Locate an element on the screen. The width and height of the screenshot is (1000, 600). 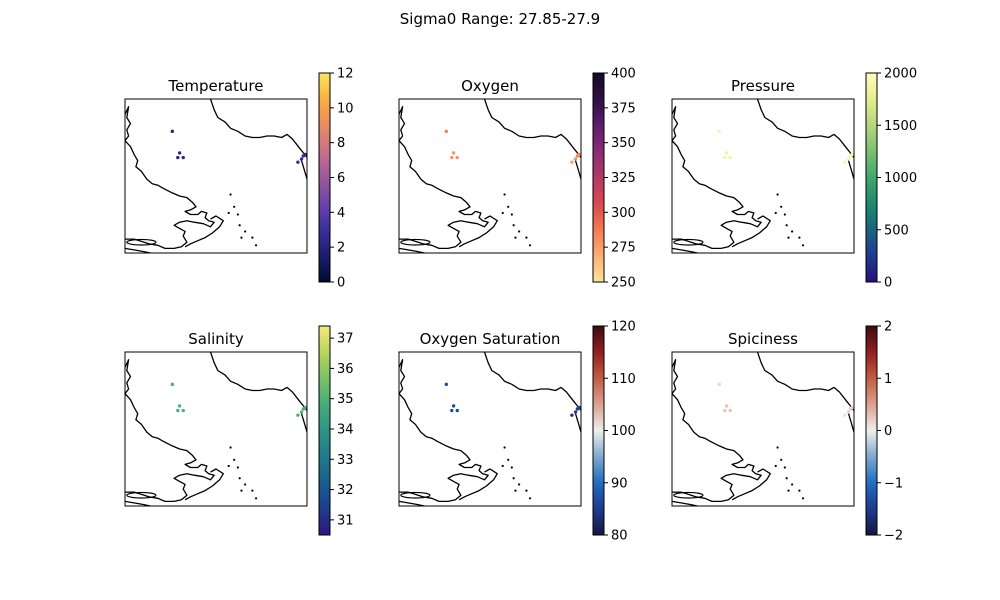
subplot-title: Oxygen is located at coordinates (490, 86).